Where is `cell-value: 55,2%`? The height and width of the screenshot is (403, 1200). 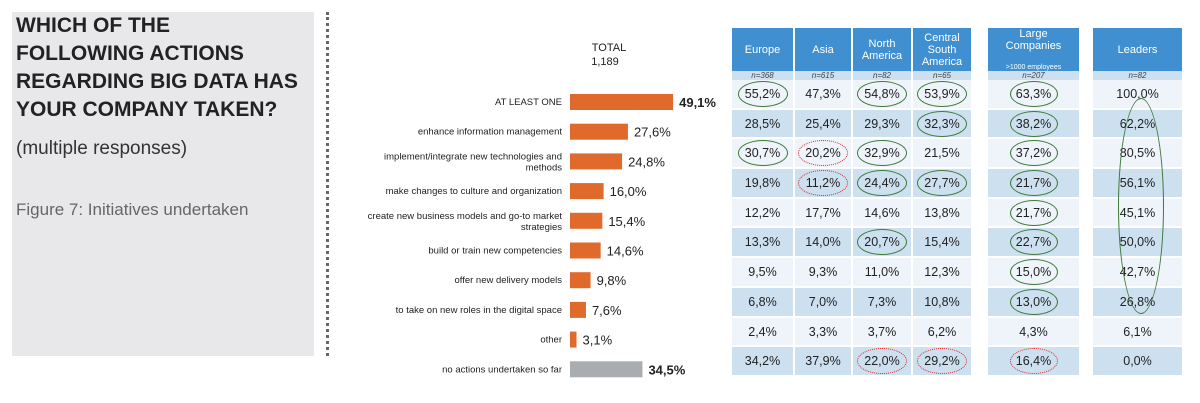
cell-value: 55,2% is located at coordinates (762, 94).